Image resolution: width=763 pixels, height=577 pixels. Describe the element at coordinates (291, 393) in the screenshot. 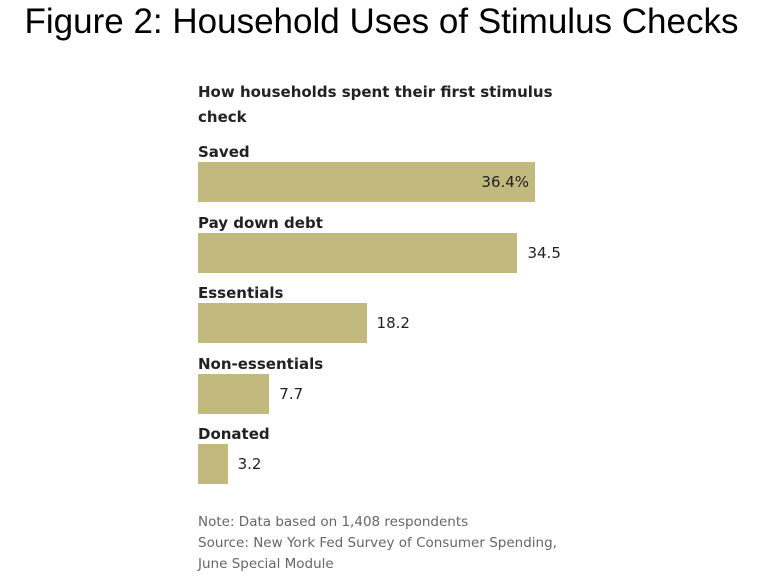

I see `value-label: 7.7` at that location.